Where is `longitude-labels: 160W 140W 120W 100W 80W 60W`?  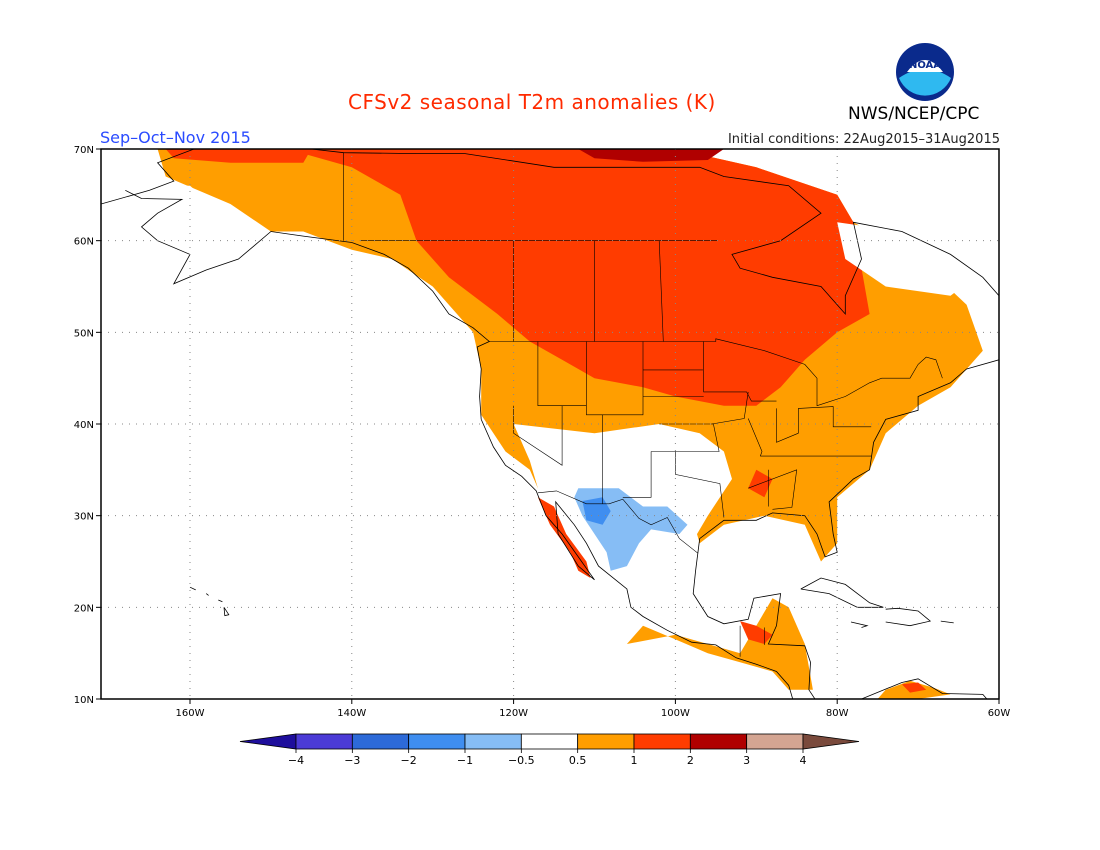 longitude-labels: 160W 140W 120W 100W 80W 60W is located at coordinates (592, 713).